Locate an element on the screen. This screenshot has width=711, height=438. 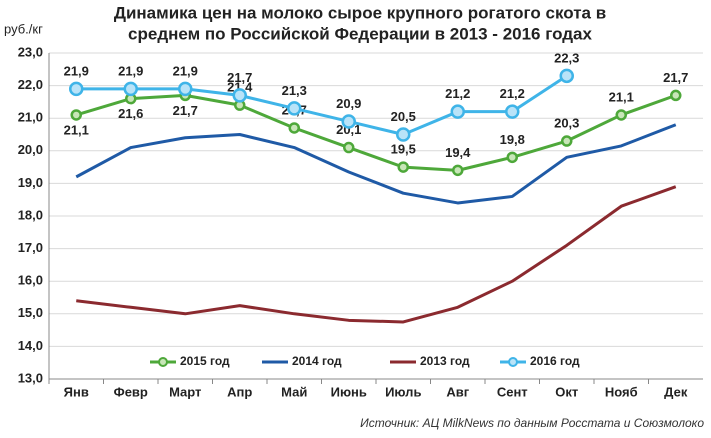
x-tick-label: Янв is located at coordinates (76, 391).